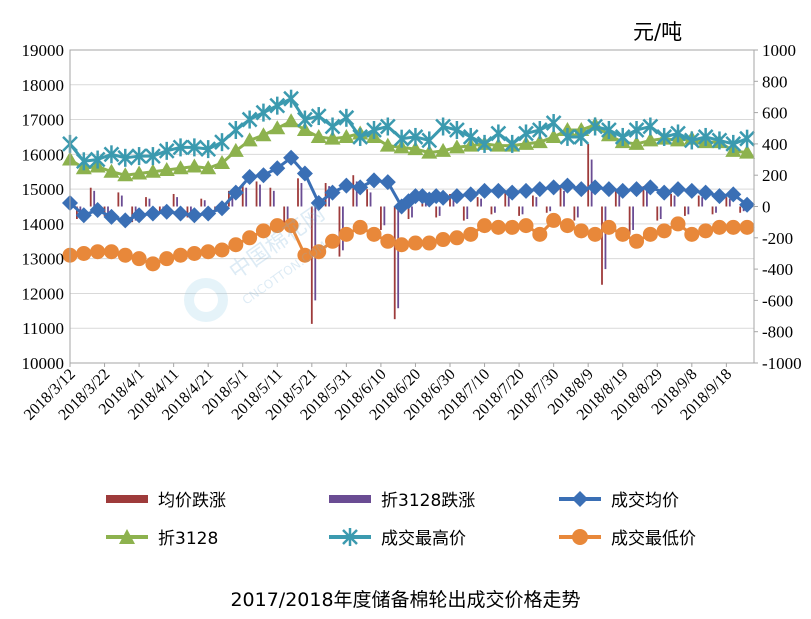 Image resolution: width=811 pixels, height=619 pixels. What do you see at coordinates (188, 539) in the screenshot?
I see `legend-label: 折3128` at bounding box center [188, 539].